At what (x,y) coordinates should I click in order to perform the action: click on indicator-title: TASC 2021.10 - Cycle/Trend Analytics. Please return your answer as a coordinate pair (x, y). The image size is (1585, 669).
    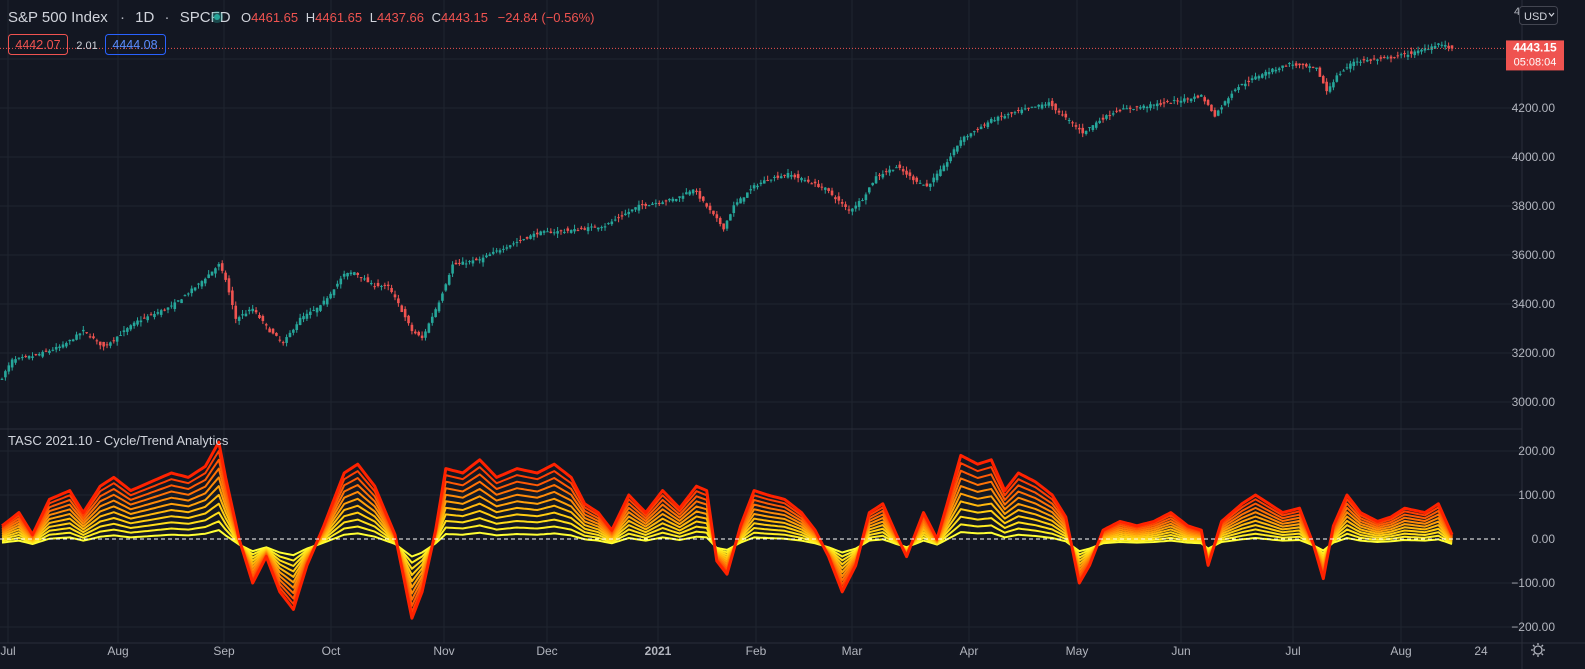
    Looking at the image, I should click on (118, 440).